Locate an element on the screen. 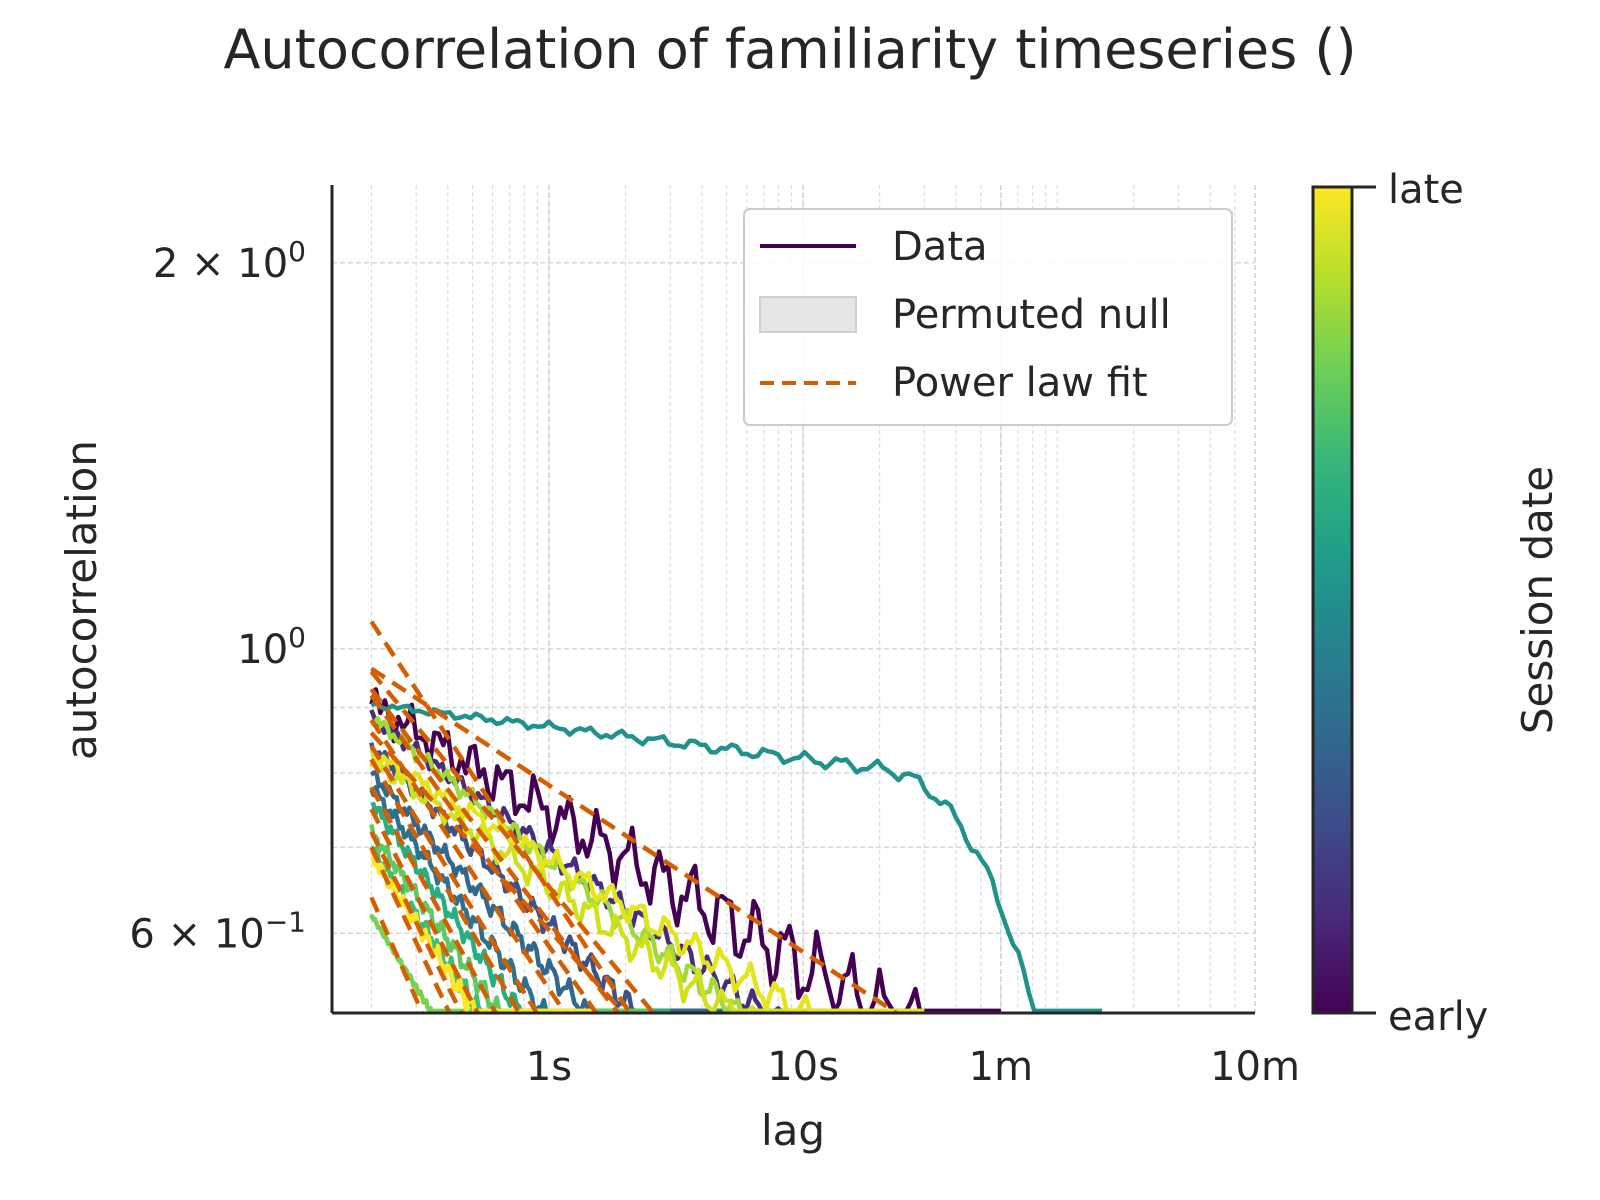 The width and height of the screenshot is (1600, 1200). fit-lines is located at coordinates (633, 817).